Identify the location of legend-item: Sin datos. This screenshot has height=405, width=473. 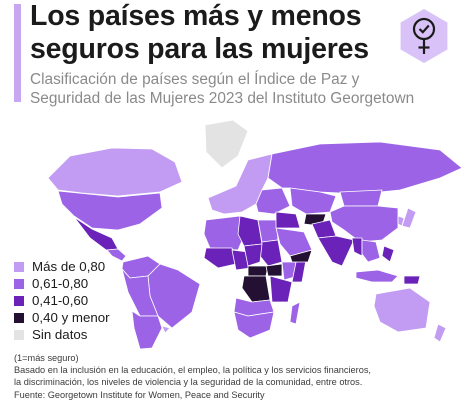
(62, 334).